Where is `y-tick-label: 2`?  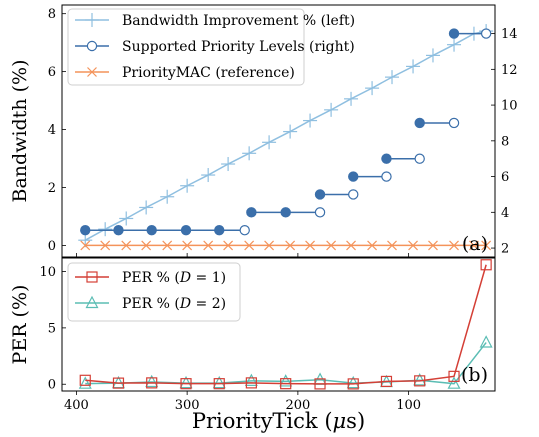 y-tick-label: 2 is located at coordinates (52, 188).